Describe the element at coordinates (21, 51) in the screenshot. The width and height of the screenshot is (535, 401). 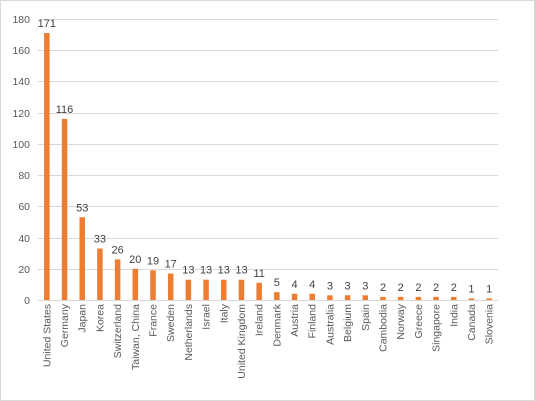
I see `y-tick-label: 160` at that location.